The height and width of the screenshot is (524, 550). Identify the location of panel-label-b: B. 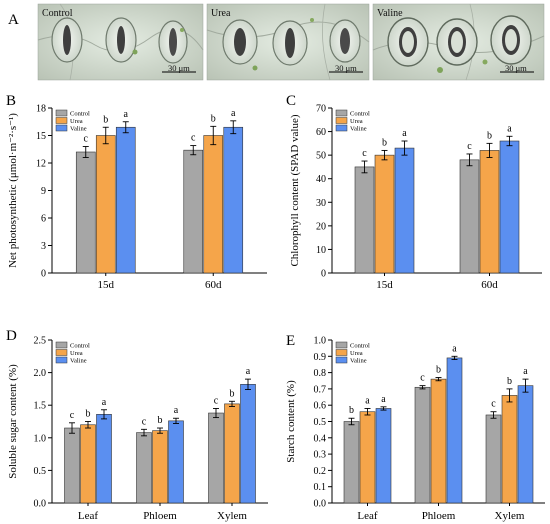
(11, 101).